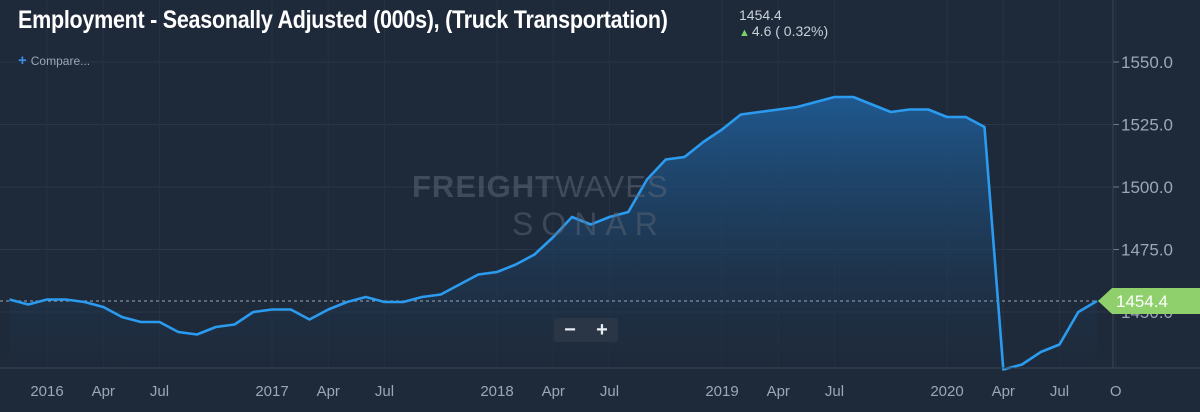  What do you see at coordinates (570, 330) in the screenshot?
I see `zoom-out-button: −` at bounding box center [570, 330].